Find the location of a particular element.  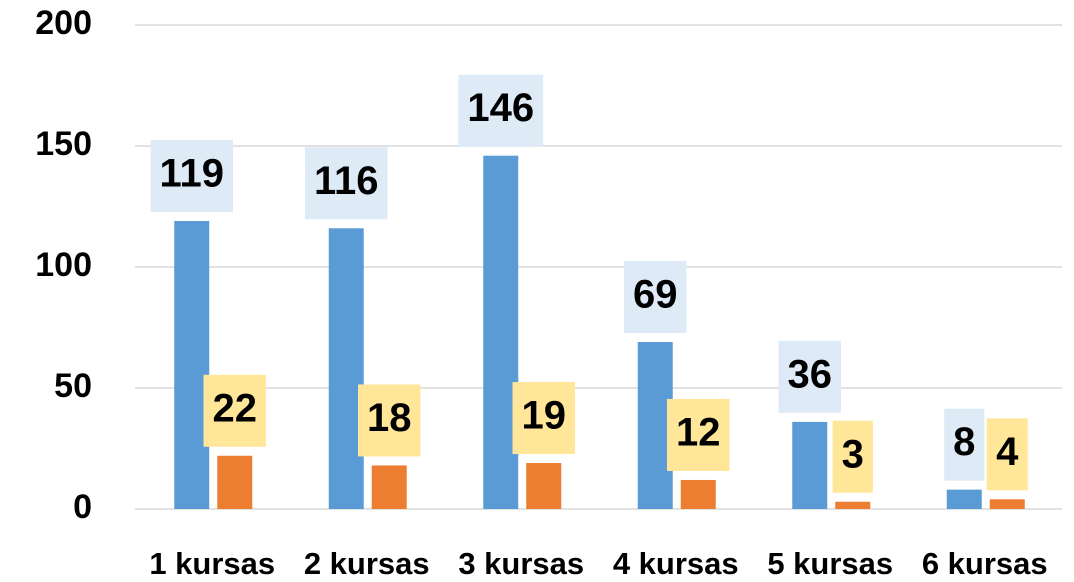

x-tick-label: 1 kursas is located at coordinates (212, 563).